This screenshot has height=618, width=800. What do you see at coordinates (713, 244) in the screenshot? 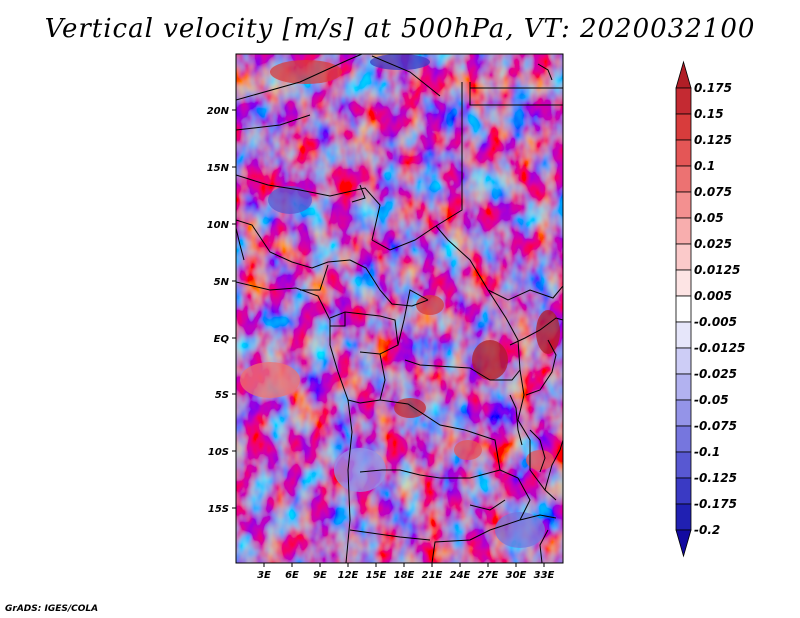
I see `colorbar-label: 0.025` at bounding box center [713, 244].